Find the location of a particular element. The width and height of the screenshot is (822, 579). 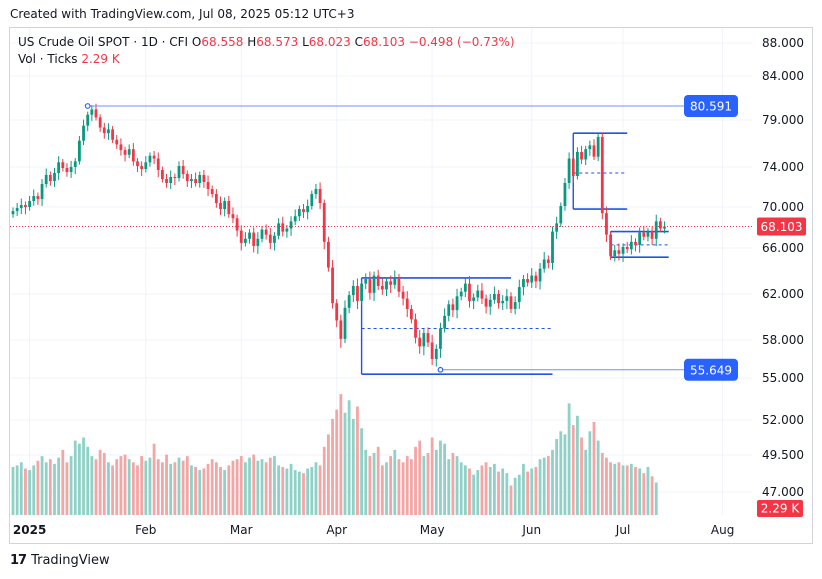

symbol-name: US Crude Oil SPOT · 1D · CFI is located at coordinates (103, 42).